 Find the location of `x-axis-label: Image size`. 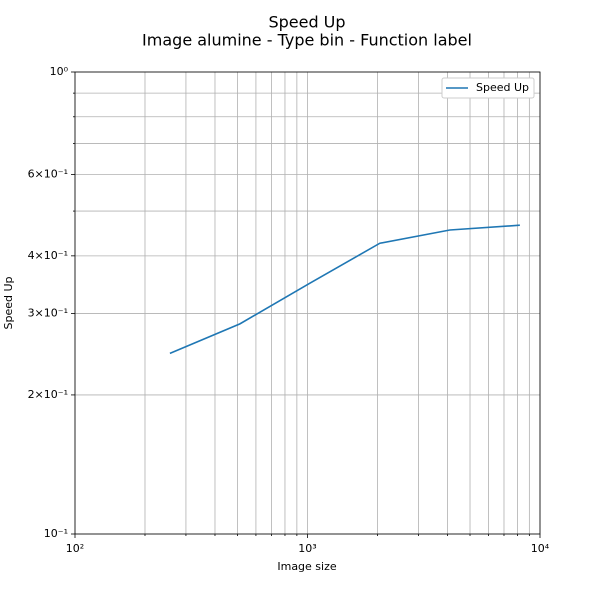

x-axis-label: Image size is located at coordinates (307, 566).